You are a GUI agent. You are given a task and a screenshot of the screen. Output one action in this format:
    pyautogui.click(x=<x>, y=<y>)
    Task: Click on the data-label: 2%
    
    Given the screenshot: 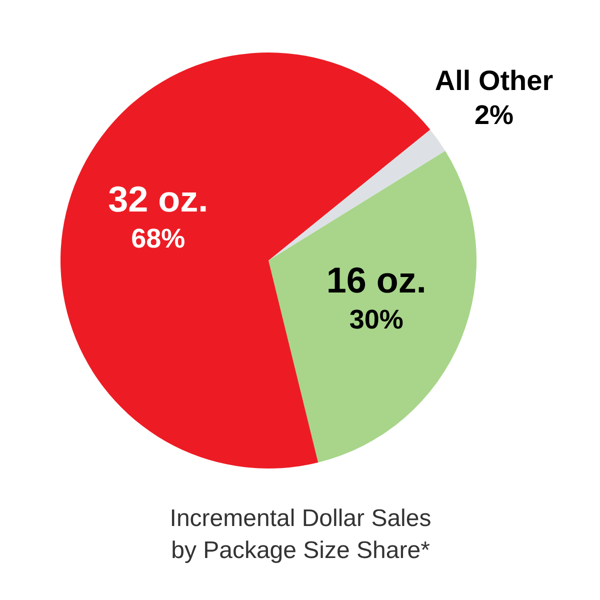 What is the action you would take?
    pyautogui.click(x=494, y=115)
    